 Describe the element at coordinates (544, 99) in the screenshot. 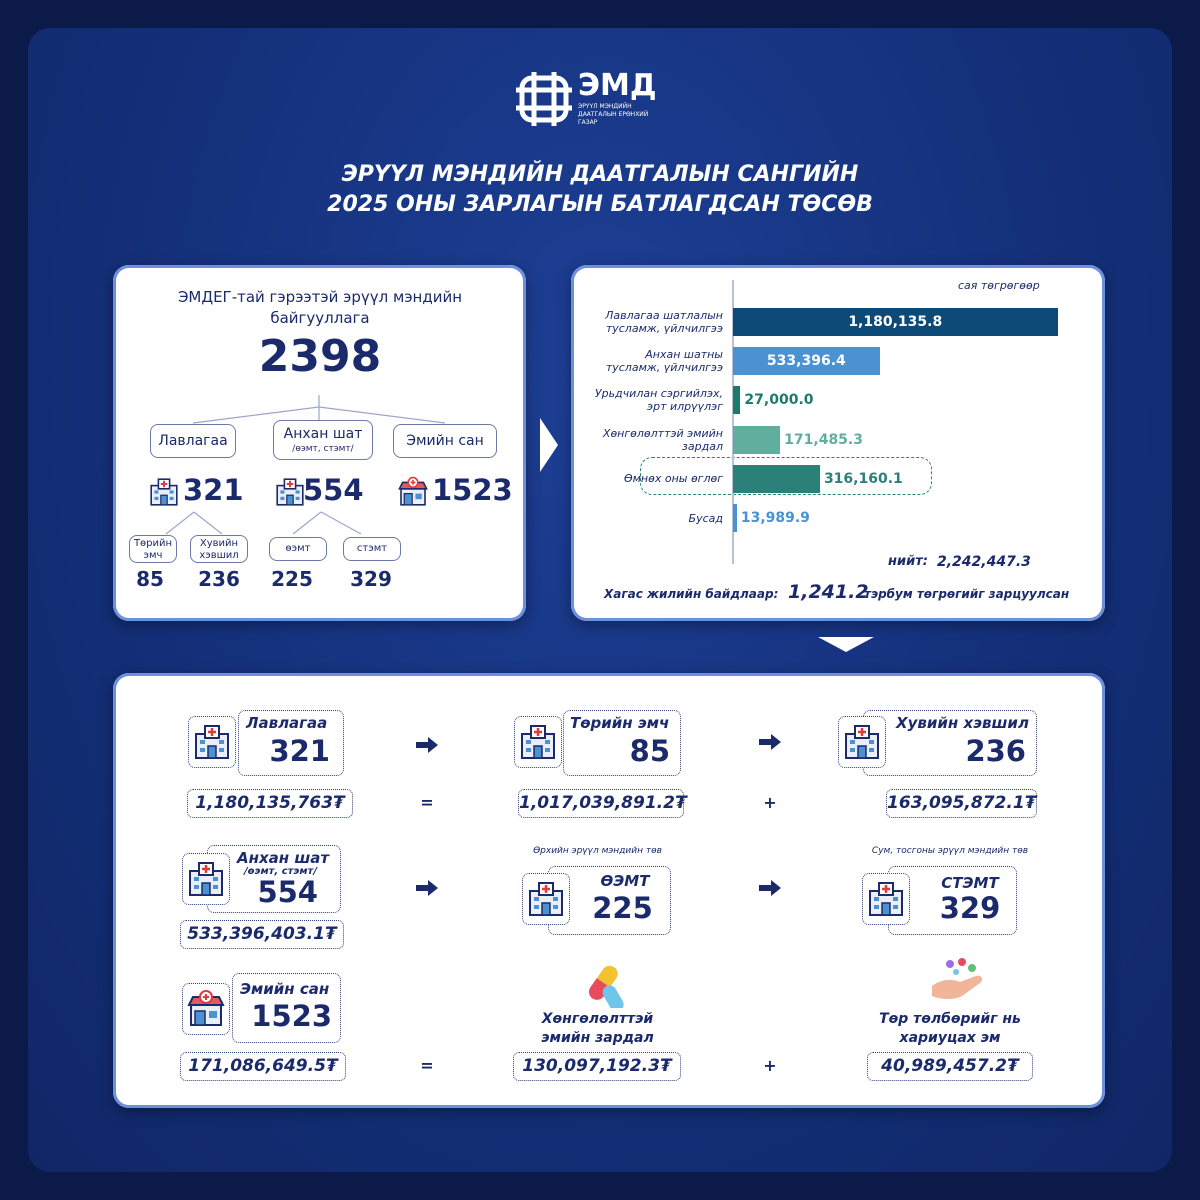

I see `logo-mark` at that location.